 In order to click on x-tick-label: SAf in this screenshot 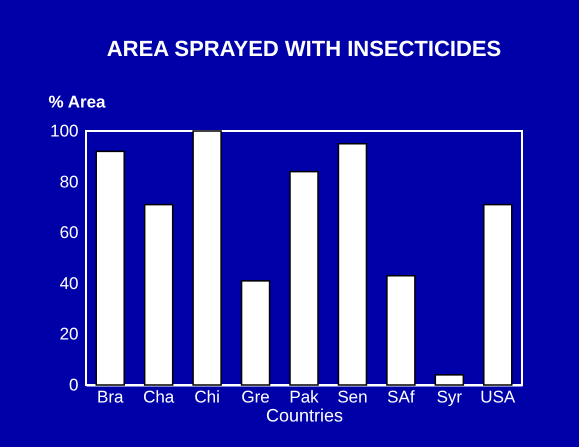, I will do `click(401, 397)`.